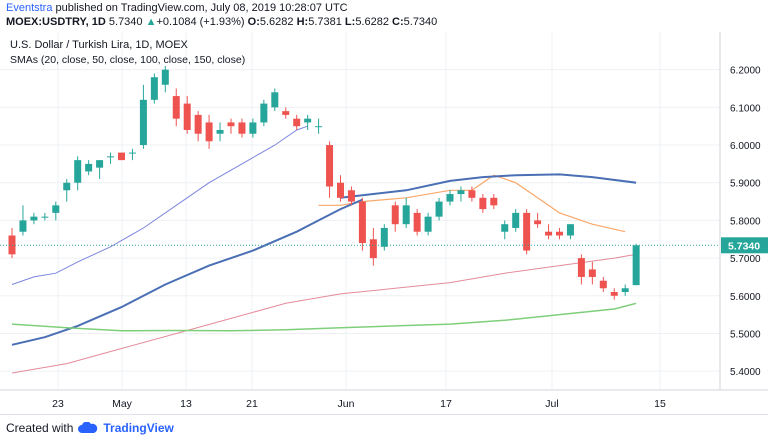 The width and height of the screenshot is (768, 441). I want to click on change-arrow-icon: ▲, so click(151, 22).